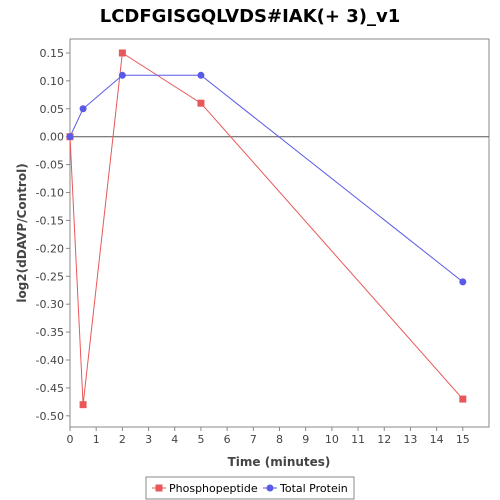 This screenshot has width=500, height=500. Describe the element at coordinates (50, 416) in the screenshot. I see `y-tick-label: -0.50` at that location.